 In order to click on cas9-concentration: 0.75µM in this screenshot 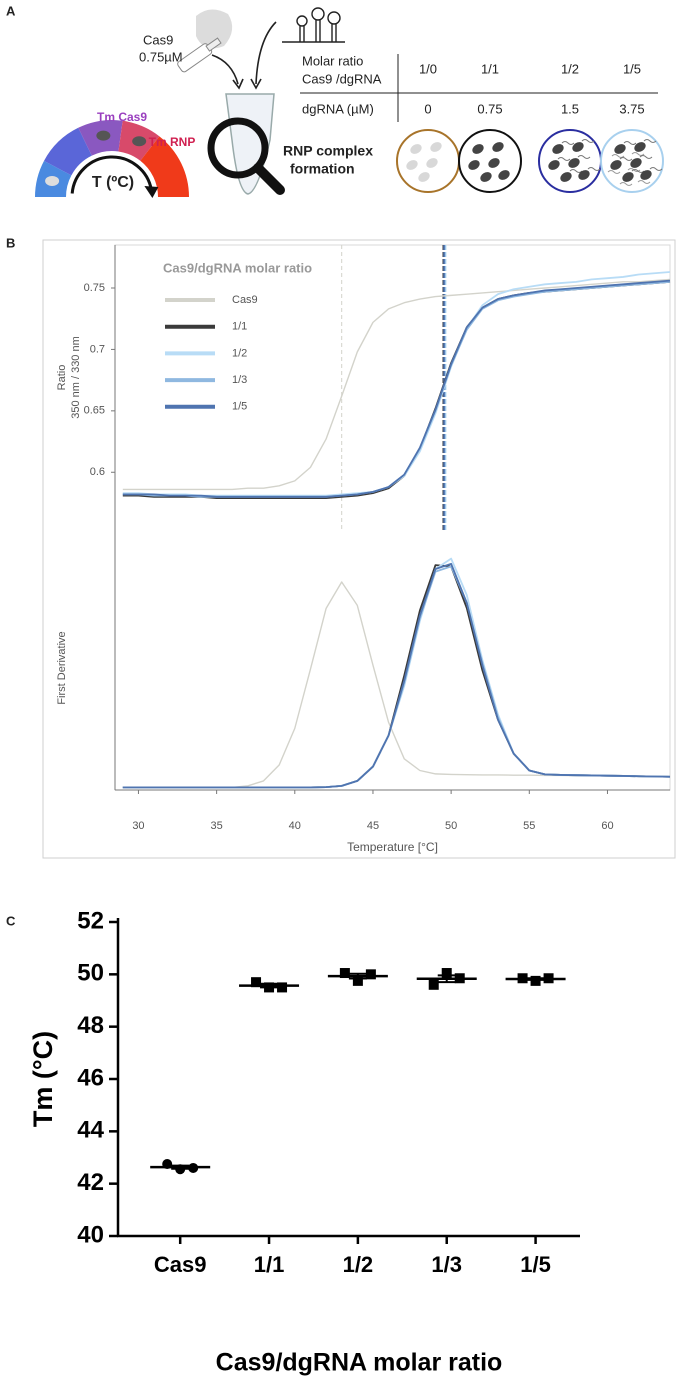, I will do `click(161, 56)`.